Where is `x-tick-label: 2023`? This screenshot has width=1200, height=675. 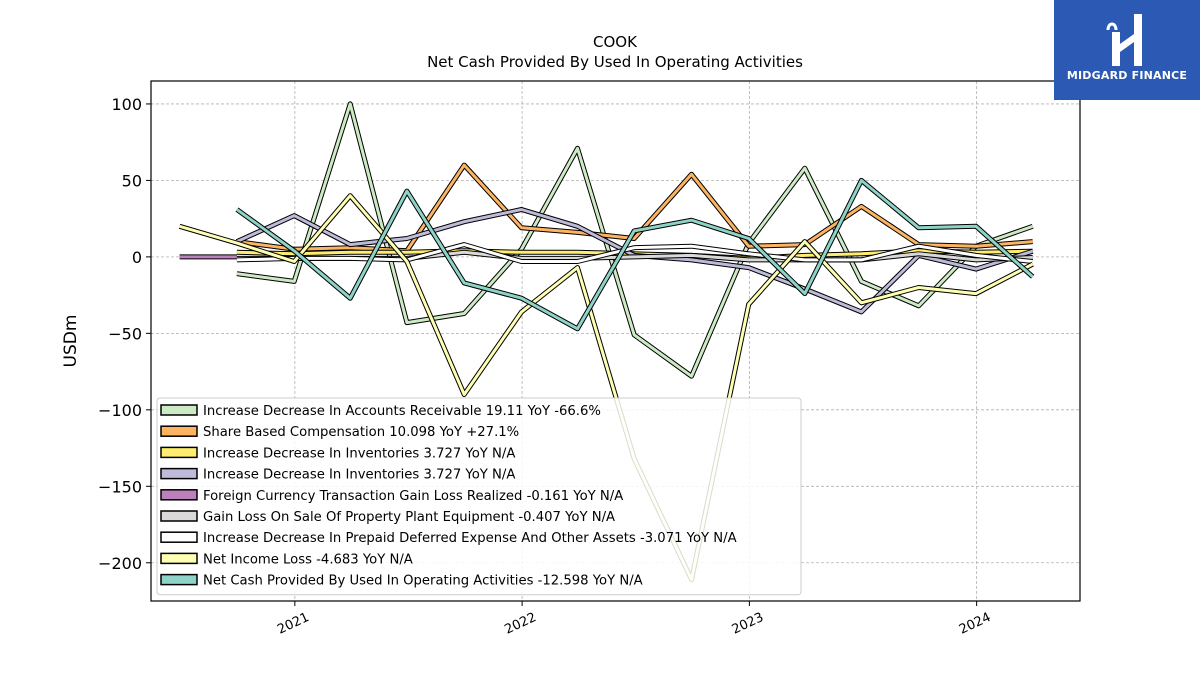 x-tick-label: 2023 is located at coordinates (748, 624).